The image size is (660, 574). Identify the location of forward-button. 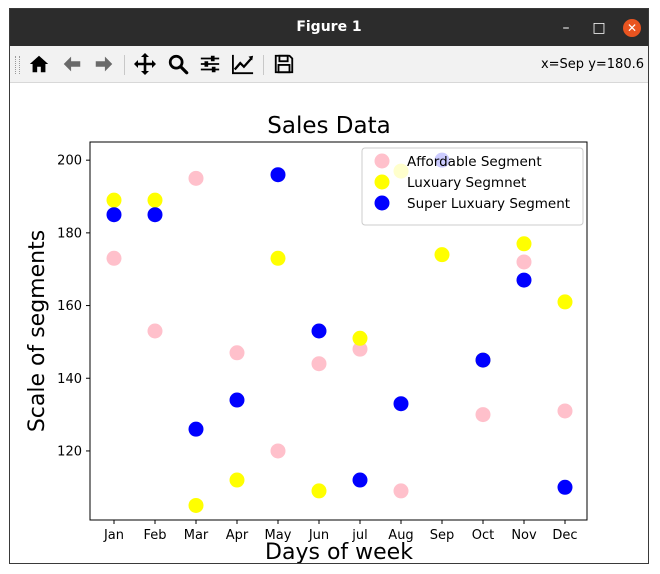
(104, 64).